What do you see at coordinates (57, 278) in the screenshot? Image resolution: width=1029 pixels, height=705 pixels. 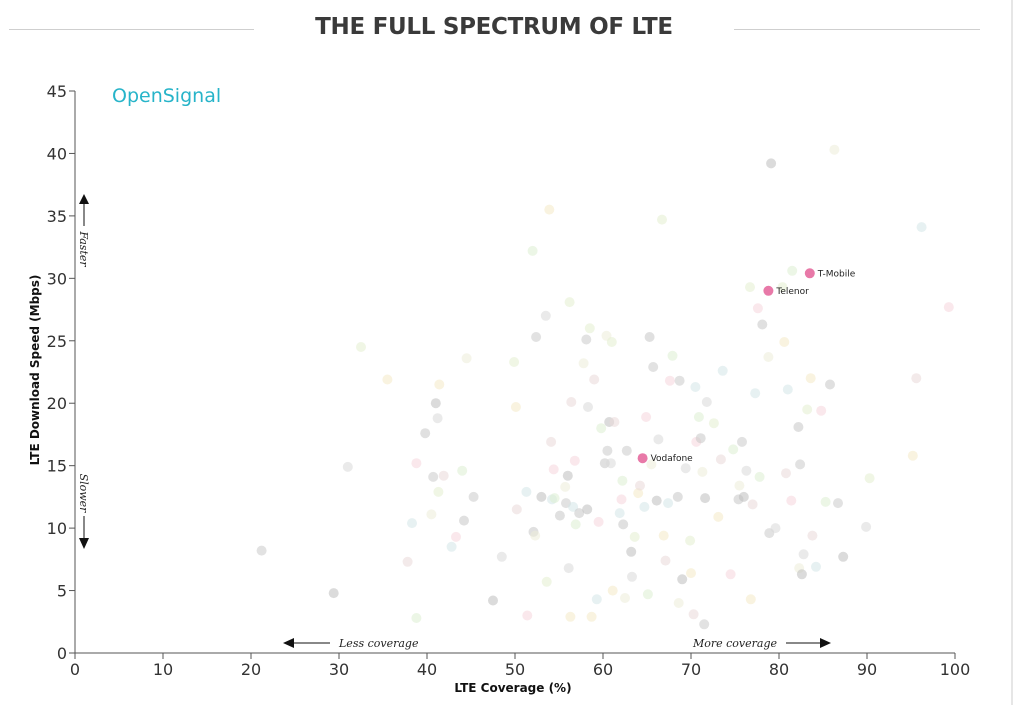 I see `y-tick-label: 30` at bounding box center [57, 278].